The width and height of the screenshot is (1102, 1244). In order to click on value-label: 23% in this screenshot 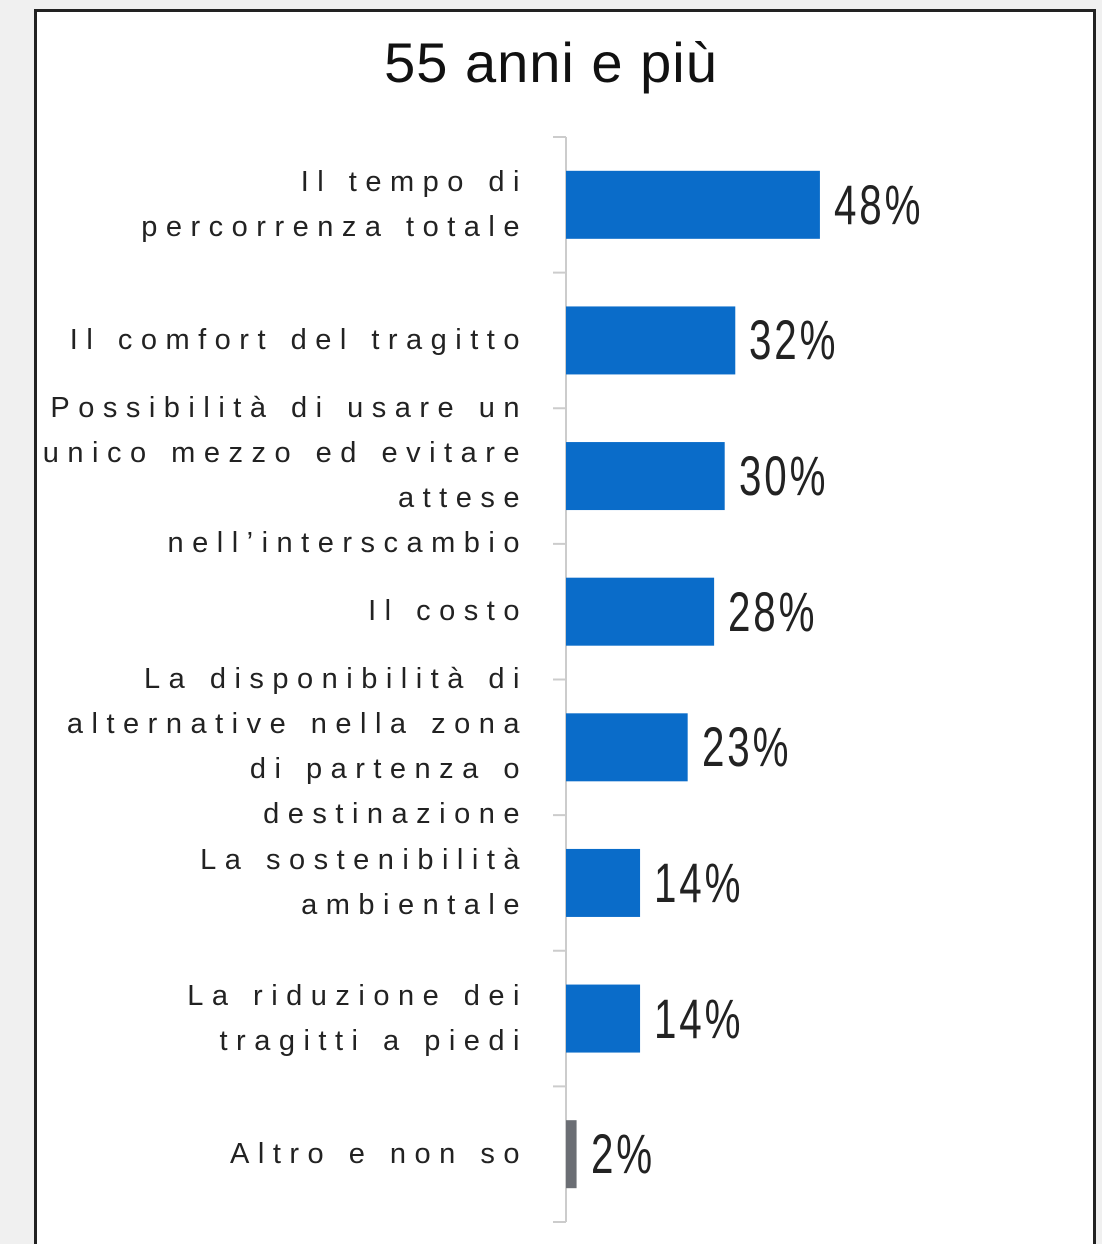, I will do `click(746, 747)`.